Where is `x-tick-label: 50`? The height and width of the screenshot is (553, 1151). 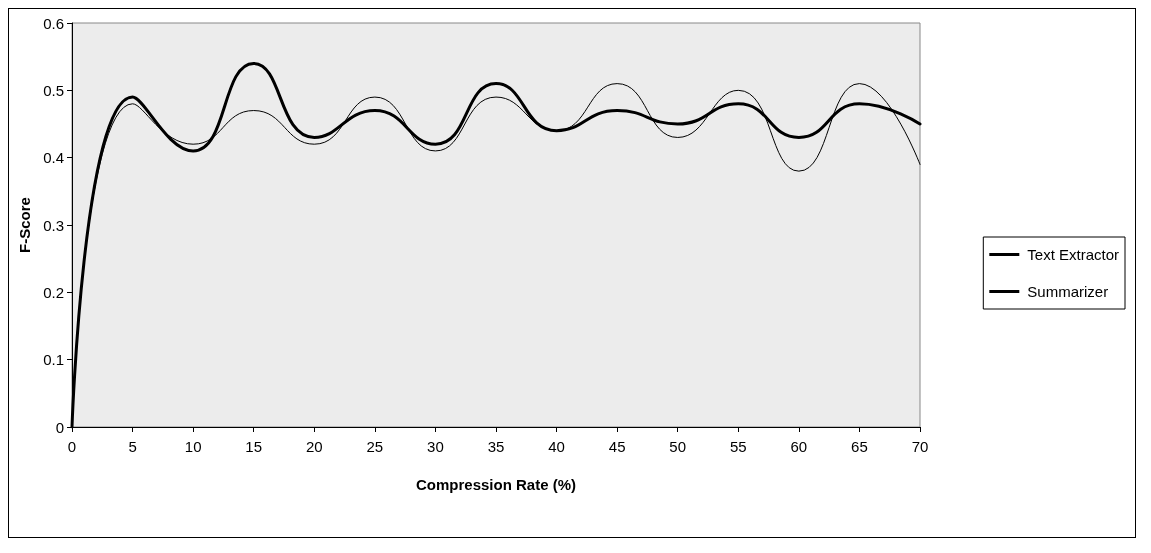
x-tick-label: 50 is located at coordinates (678, 446).